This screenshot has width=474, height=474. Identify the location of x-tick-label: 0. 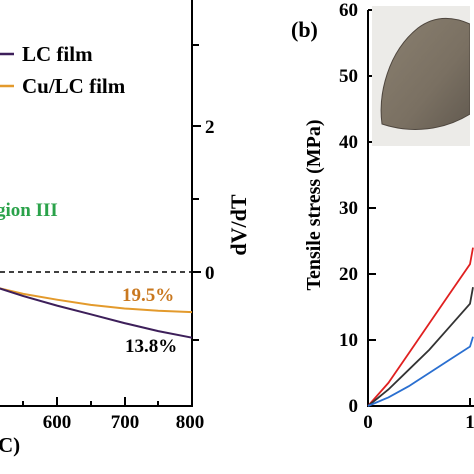
(368, 422).